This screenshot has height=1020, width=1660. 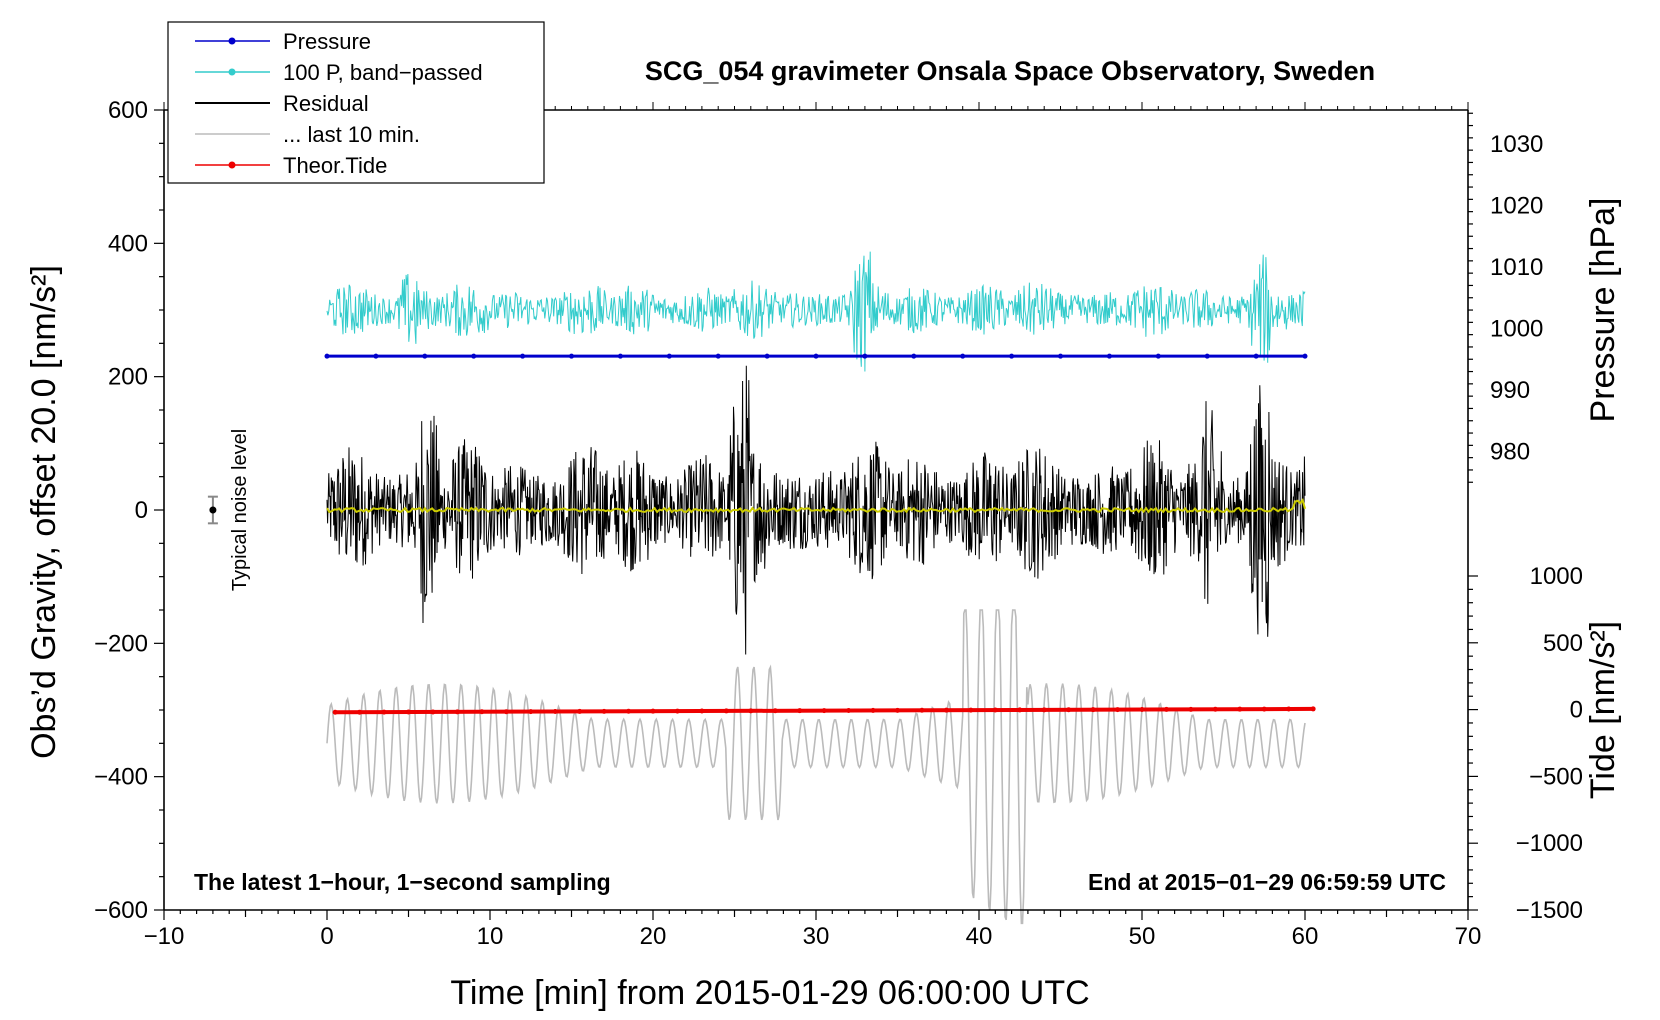 I want to click on annotation-bottom-left: The latest 1−hour, 1−second sampling, so click(x=402, y=882).